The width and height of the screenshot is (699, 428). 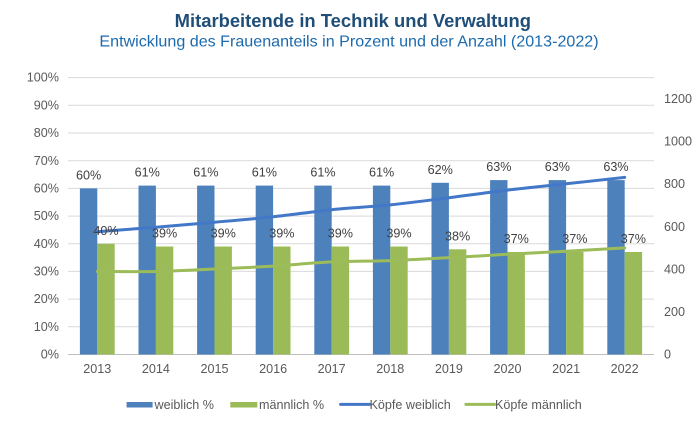 What do you see at coordinates (46, 216) in the screenshot?
I see `svg-text: 50%` at bounding box center [46, 216].